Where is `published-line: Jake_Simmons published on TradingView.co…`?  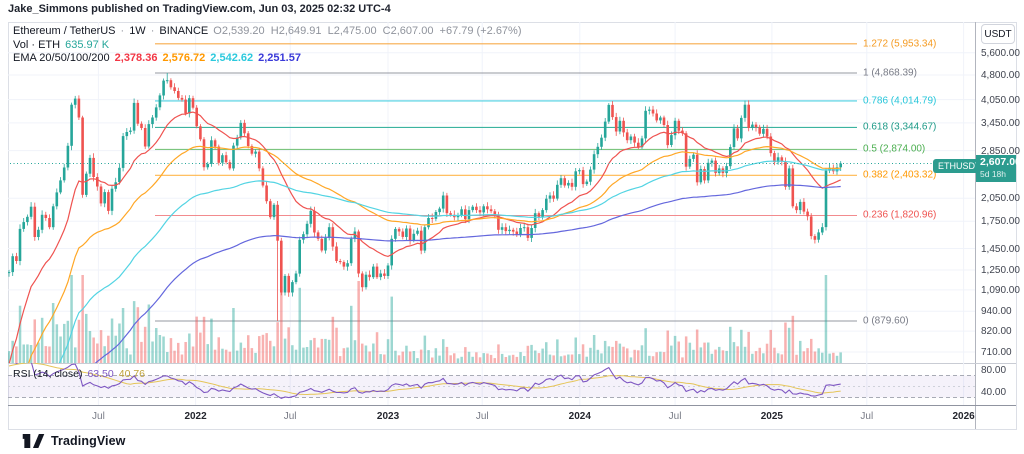 published-line: Jake_Simmons published on TradingView.co… is located at coordinates (199, 9).